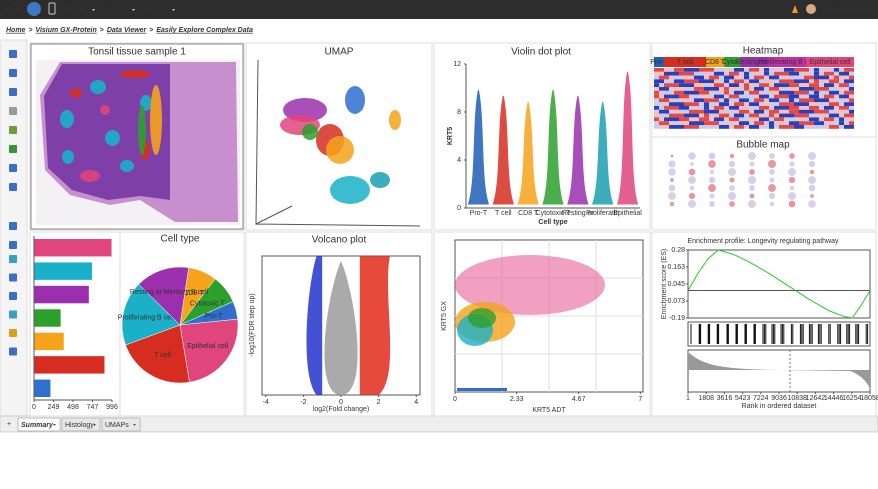  I want to click on x-tick-label: 3616, so click(725, 398).